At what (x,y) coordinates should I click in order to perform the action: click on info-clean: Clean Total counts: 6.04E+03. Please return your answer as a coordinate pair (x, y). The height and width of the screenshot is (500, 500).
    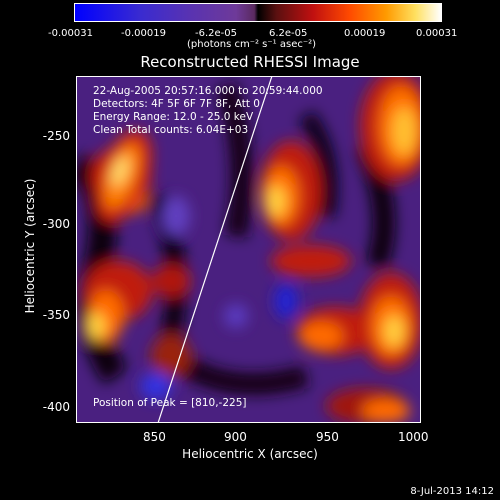
    Looking at the image, I should click on (171, 130).